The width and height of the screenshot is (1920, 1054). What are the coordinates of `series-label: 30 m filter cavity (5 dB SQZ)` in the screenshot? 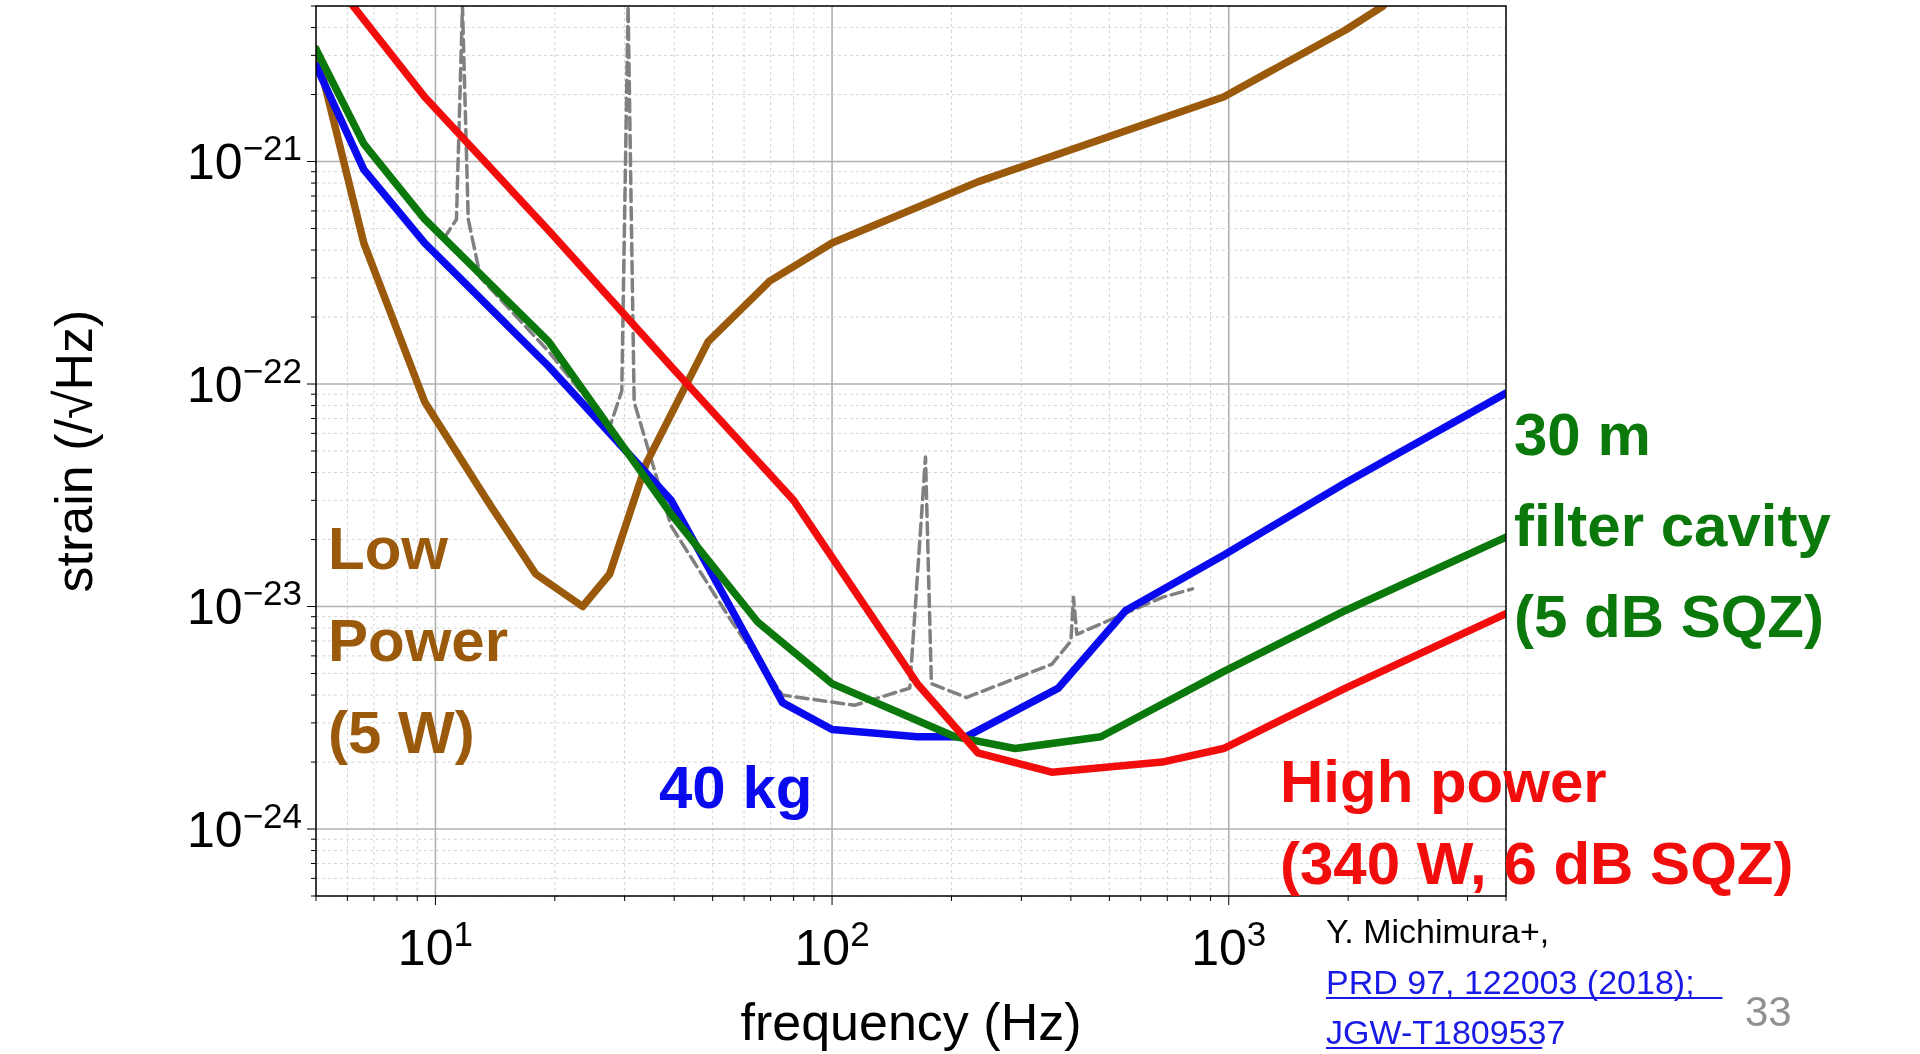 It's located at (1673, 525).